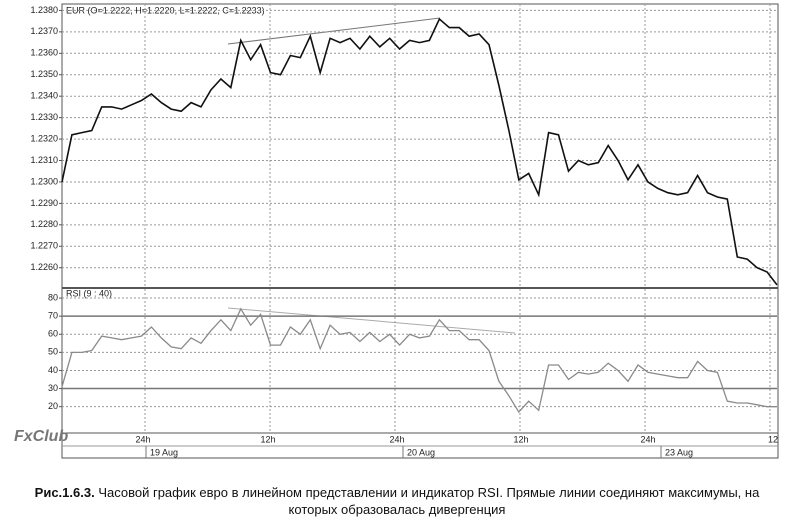 The image size is (794, 532). Describe the element at coordinates (44, 181) in the screenshot. I see `y-tick-label: 1.2300` at that location.